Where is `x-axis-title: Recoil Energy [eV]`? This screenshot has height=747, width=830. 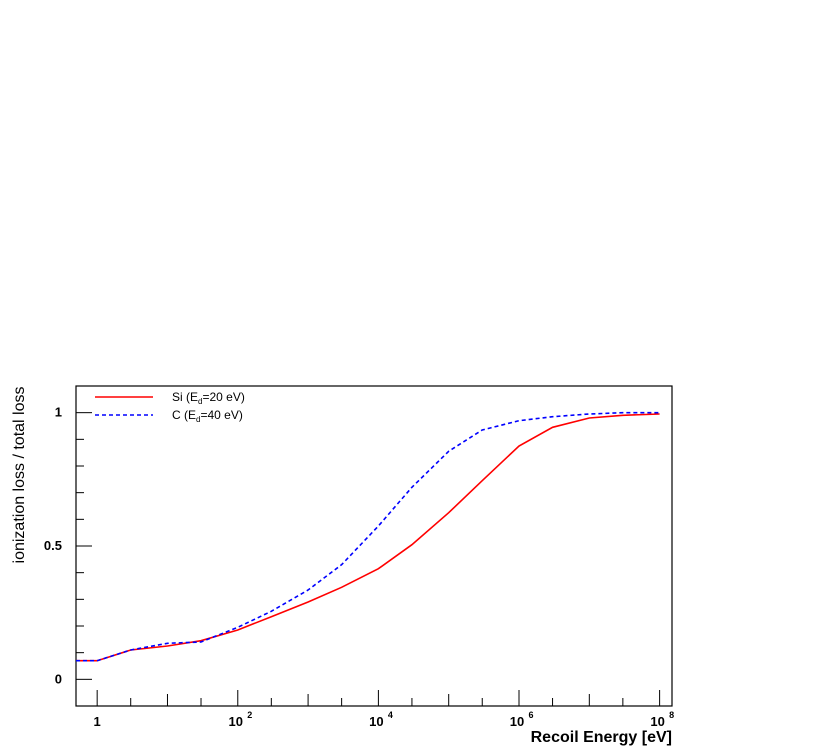 x-axis-title: Recoil Energy [eV] is located at coordinates (601, 737).